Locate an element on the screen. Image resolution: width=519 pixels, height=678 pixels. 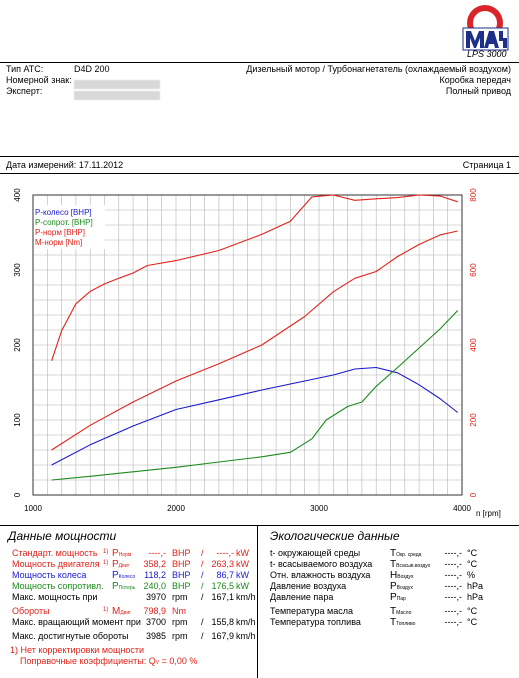
power-row-value1: 118,2 is located at coordinates (155, 575).